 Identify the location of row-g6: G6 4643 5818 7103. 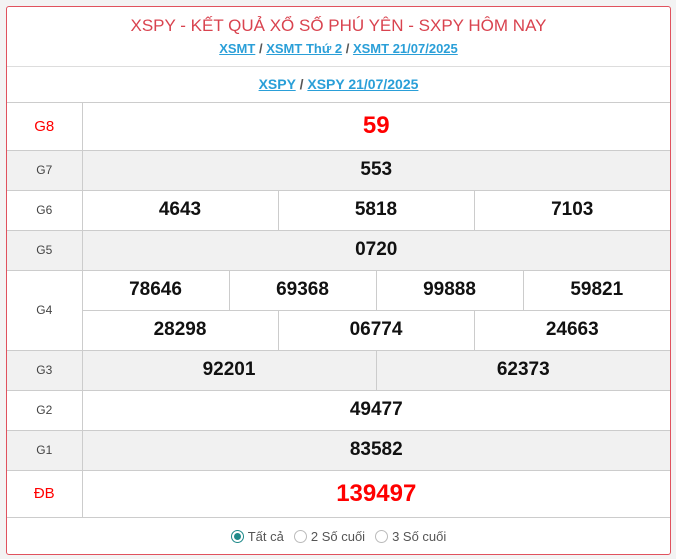
(338, 210).